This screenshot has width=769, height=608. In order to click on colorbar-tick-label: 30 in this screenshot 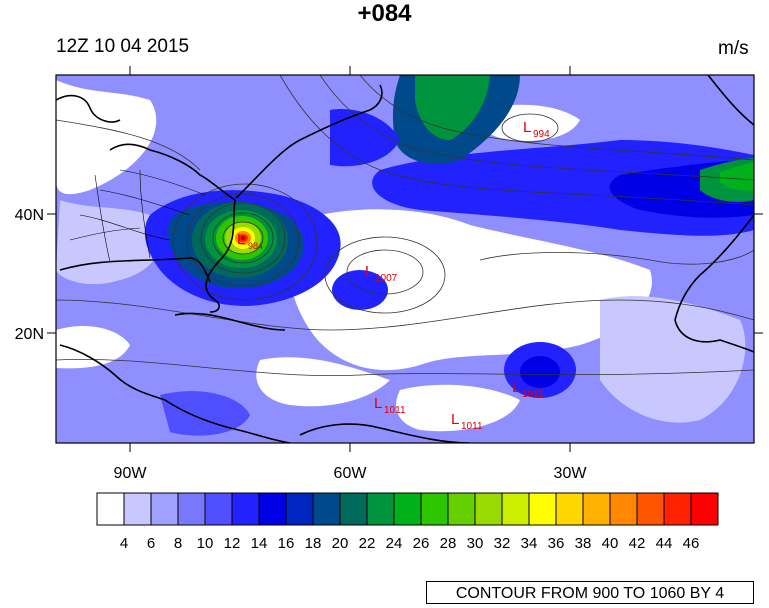, I will do `click(475, 543)`.